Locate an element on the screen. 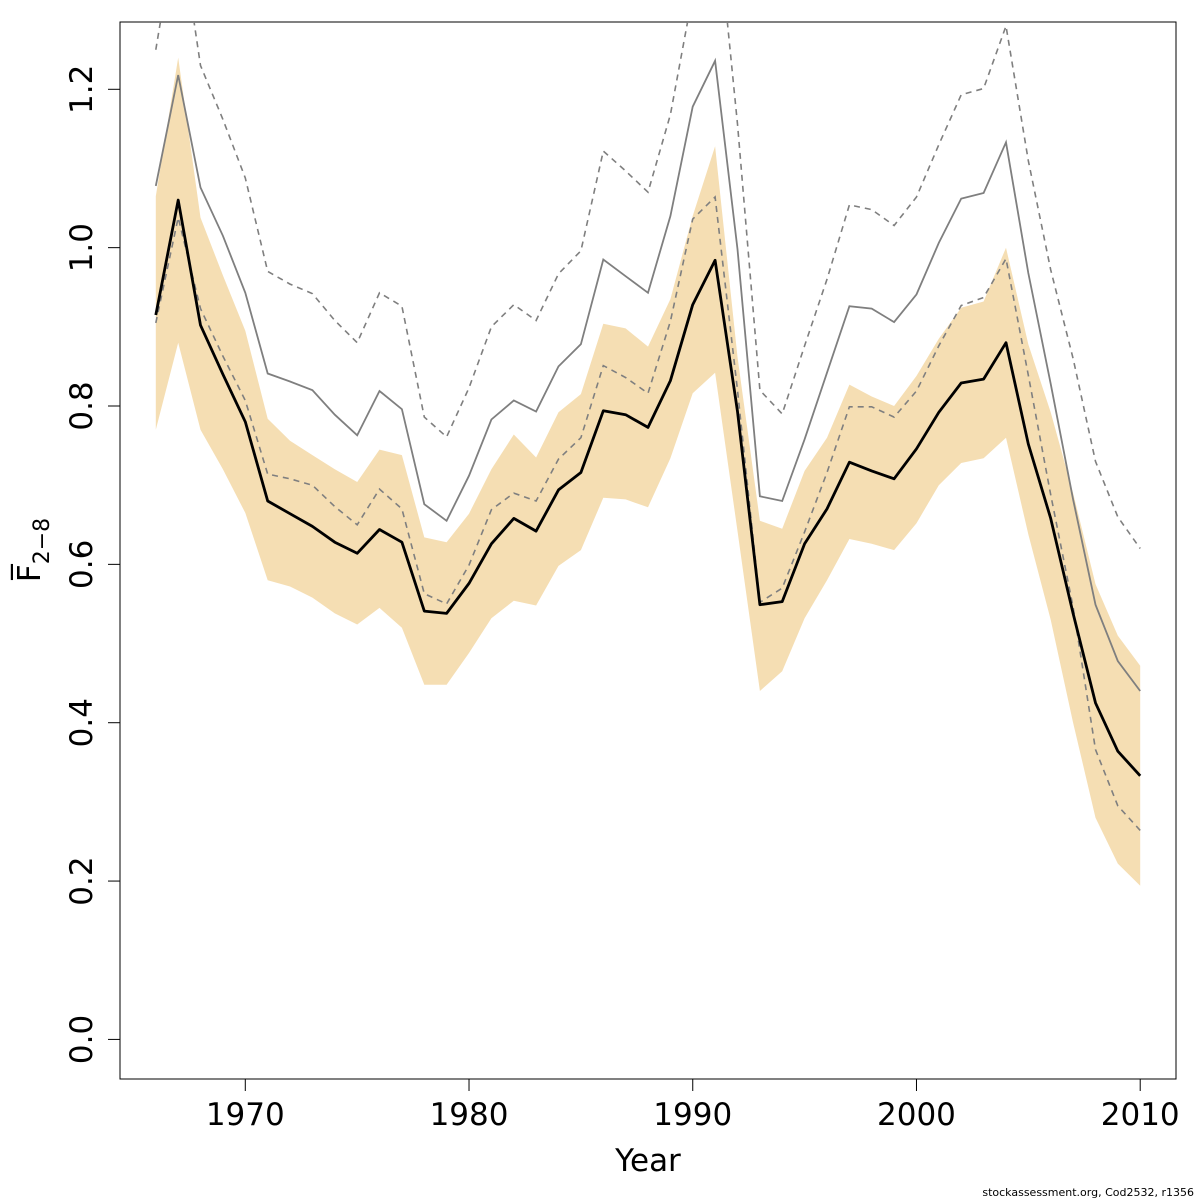  x-axis: 1970 1980 1990 2000 2010 is located at coordinates (693, 1106).